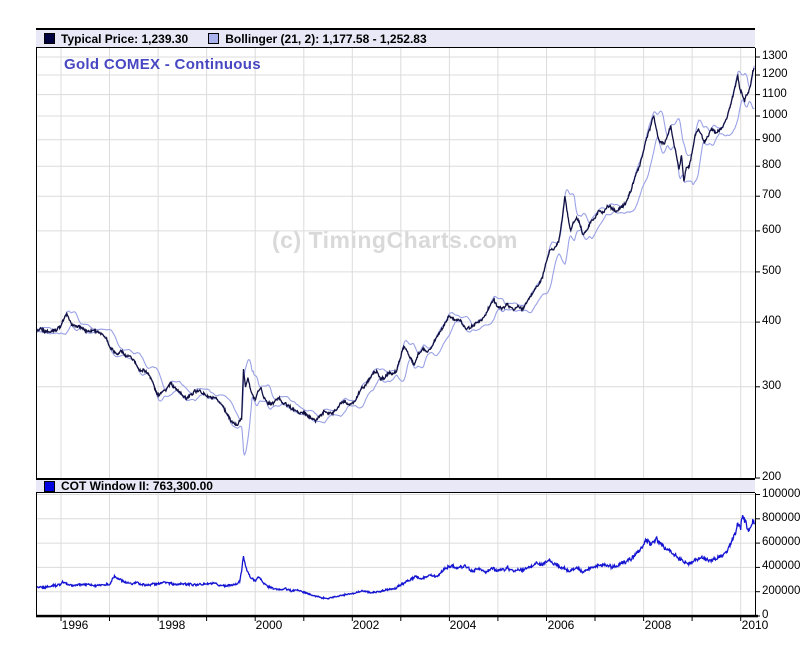 The width and height of the screenshot is (800, 647). Describe the element at coordinates (775, 74) in the screenshot. I see `price-axis-tick-label: 1200` at that location.